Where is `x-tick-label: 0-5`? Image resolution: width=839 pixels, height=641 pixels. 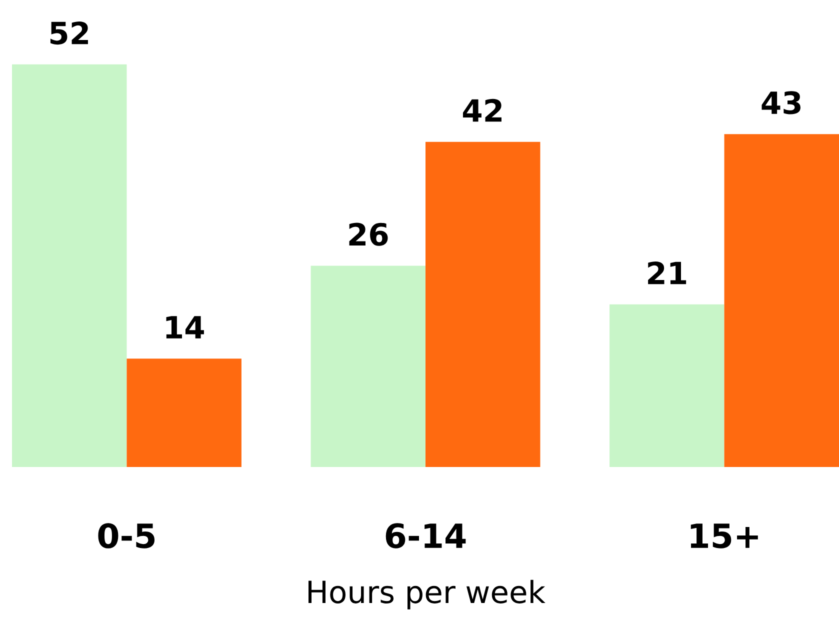 x-tick-label: 0-5 is located at coordinates (126, 535).